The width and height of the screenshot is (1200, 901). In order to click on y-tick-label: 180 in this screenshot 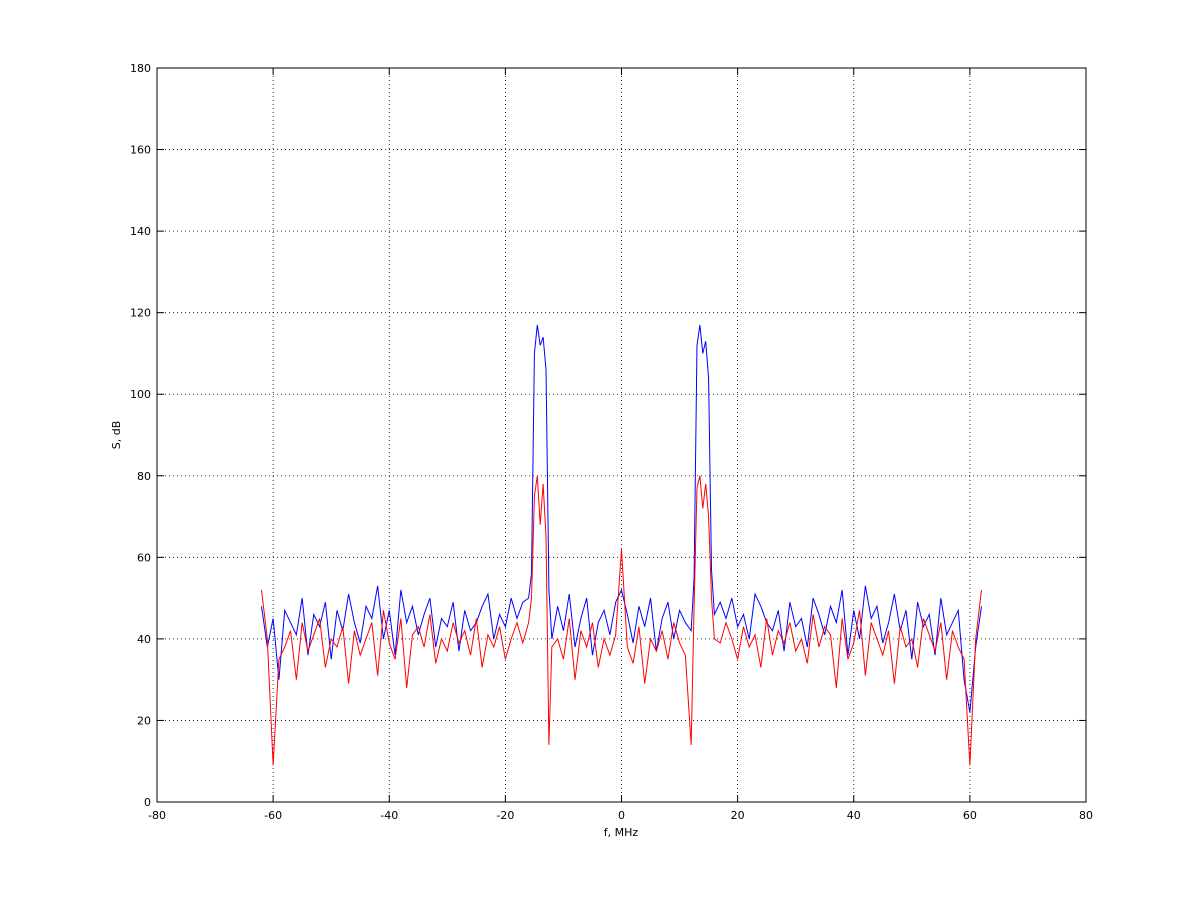, I will do `click(140, 68)`.